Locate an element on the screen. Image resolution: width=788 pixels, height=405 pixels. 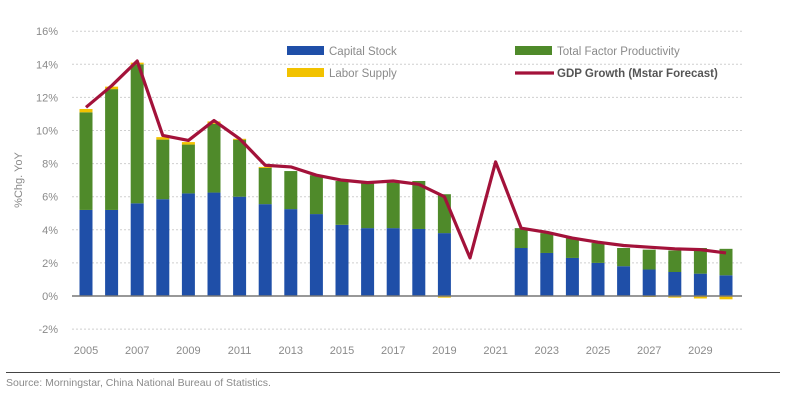
y-tick-label: 2% is located at coordinates (50, 264).